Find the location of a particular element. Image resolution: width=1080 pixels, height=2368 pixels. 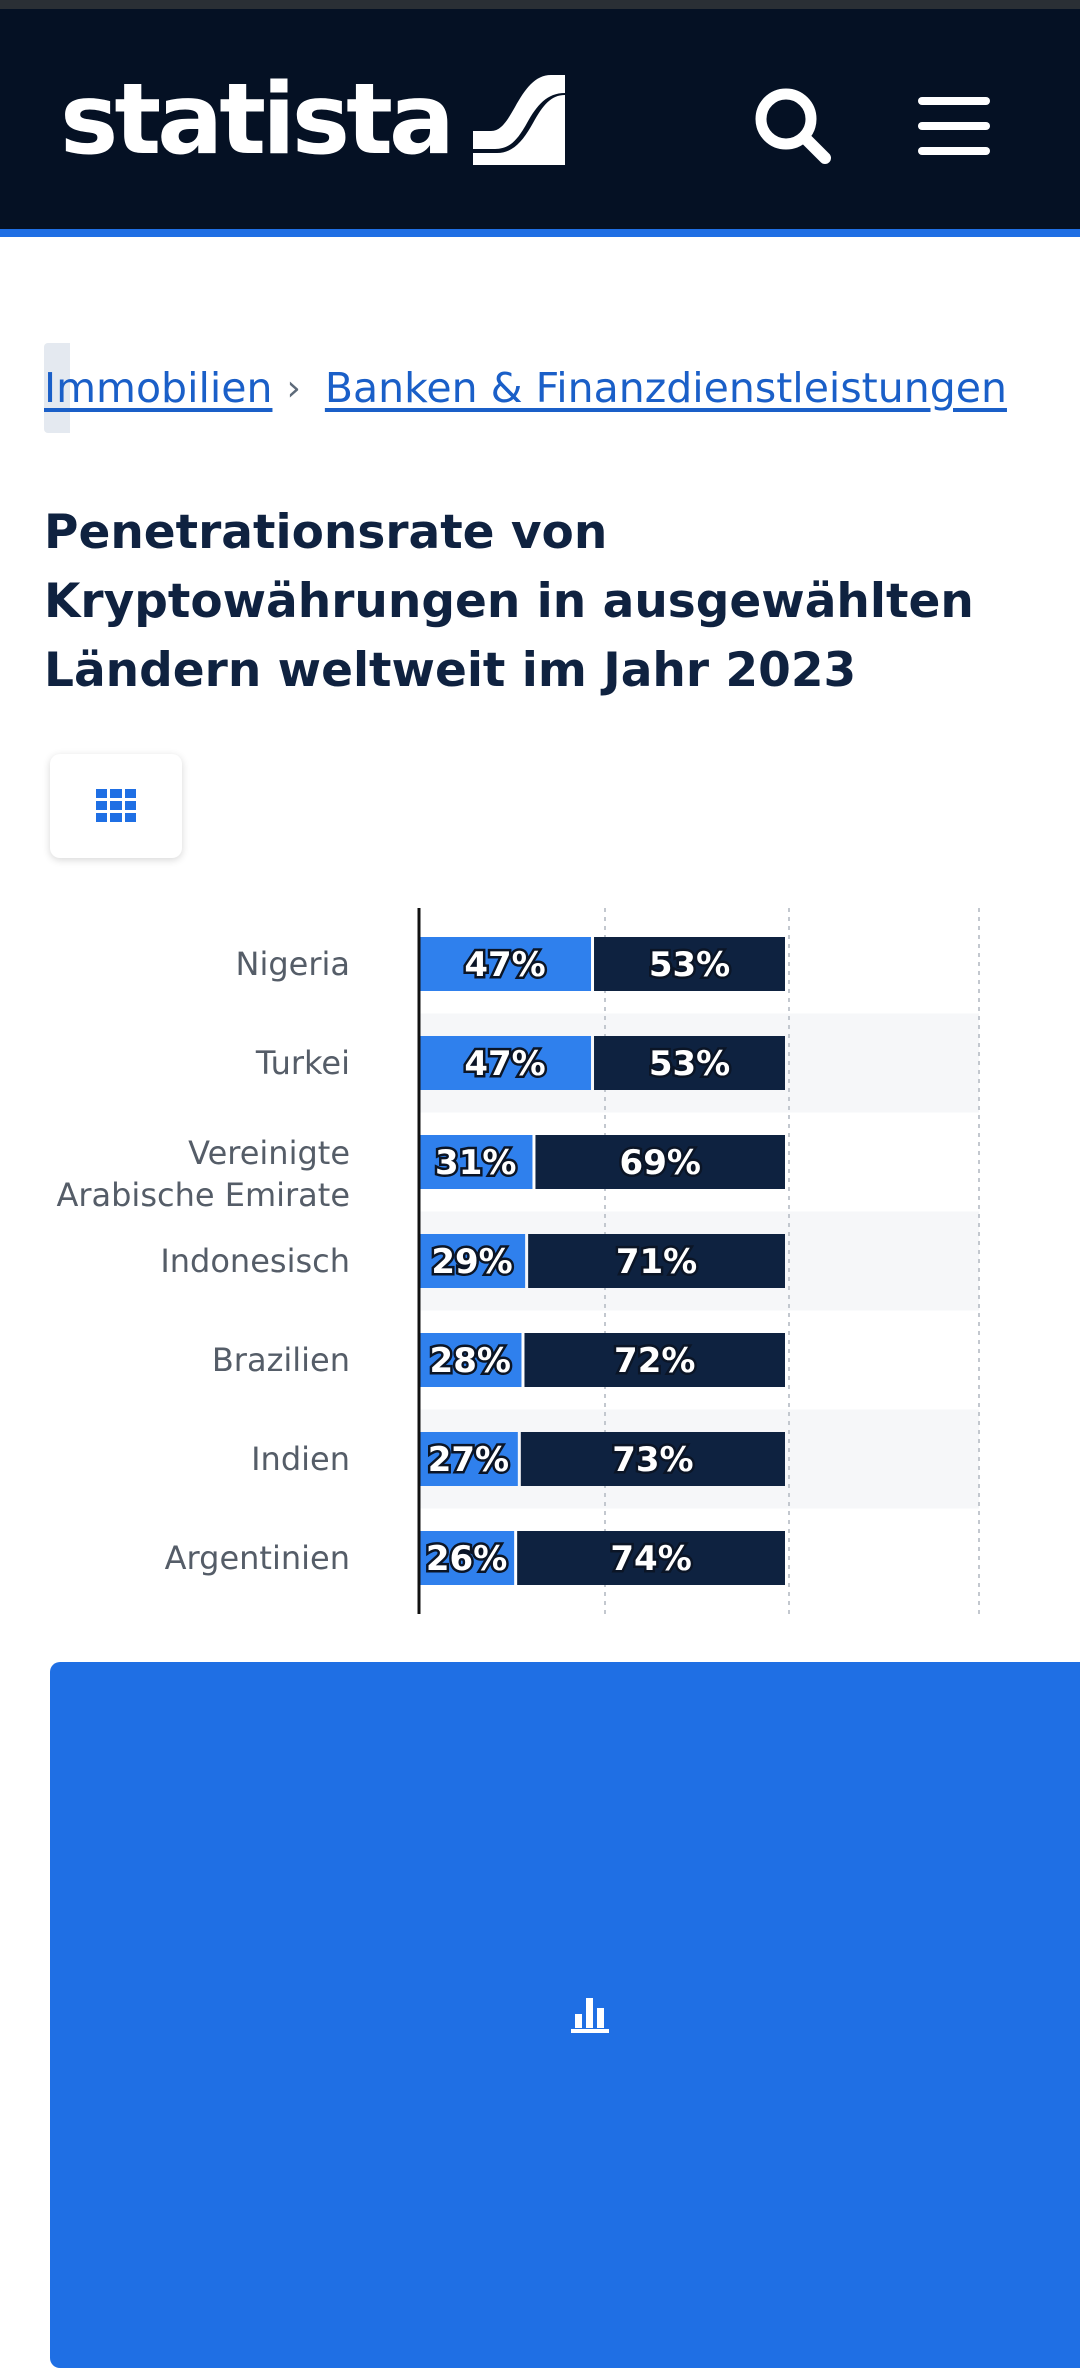

status-bar-edge is located at coordinates (540, 4).